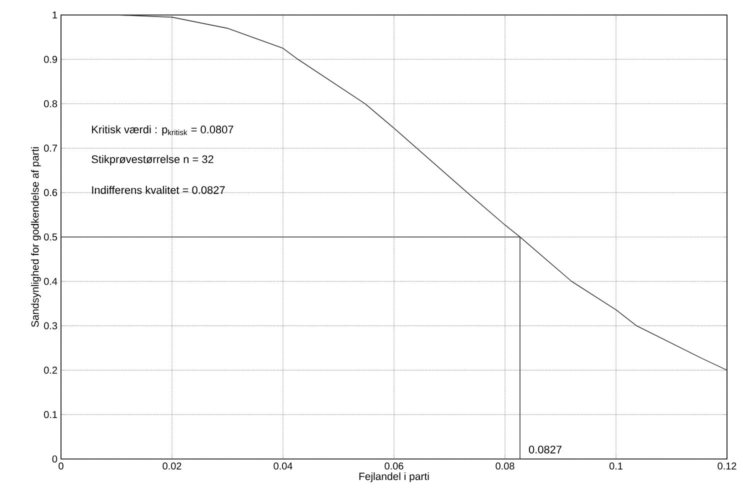 This screenshot has width=744, height=495. What do you see at coordinates (55, 15) in the screenshot?
I see `y-tick-label: 1` at bounding box center [55, 15].